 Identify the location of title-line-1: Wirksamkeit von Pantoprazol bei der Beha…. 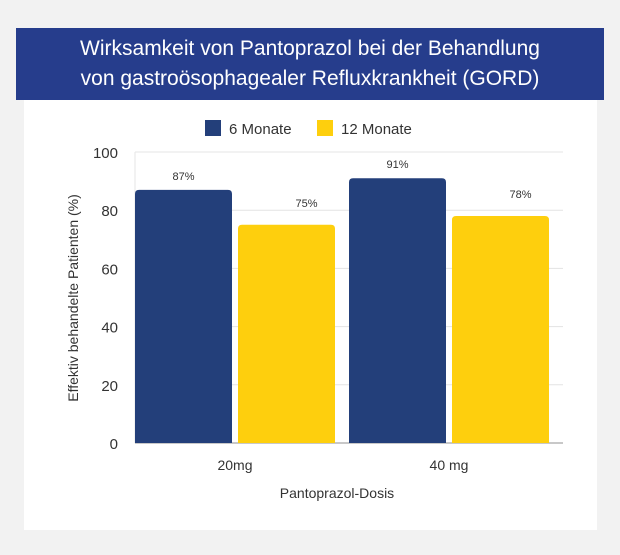
(310, 48).